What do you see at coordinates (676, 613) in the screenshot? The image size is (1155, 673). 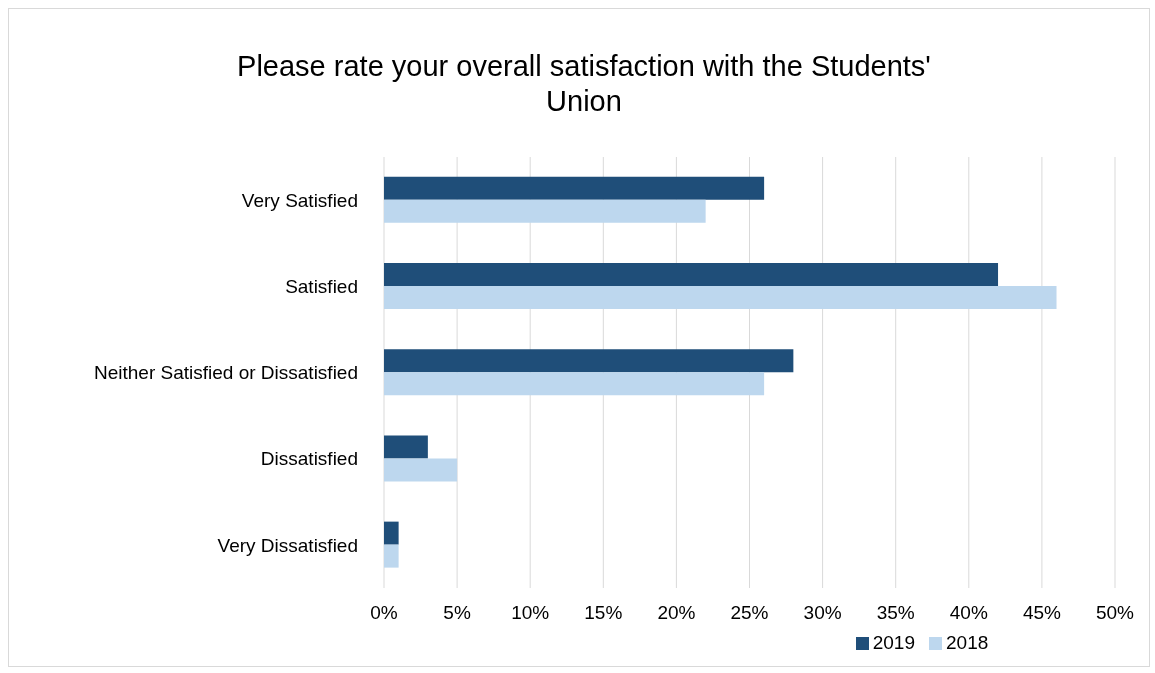 I see `x-tick-label: 20%` at bounding box center [676, 613].